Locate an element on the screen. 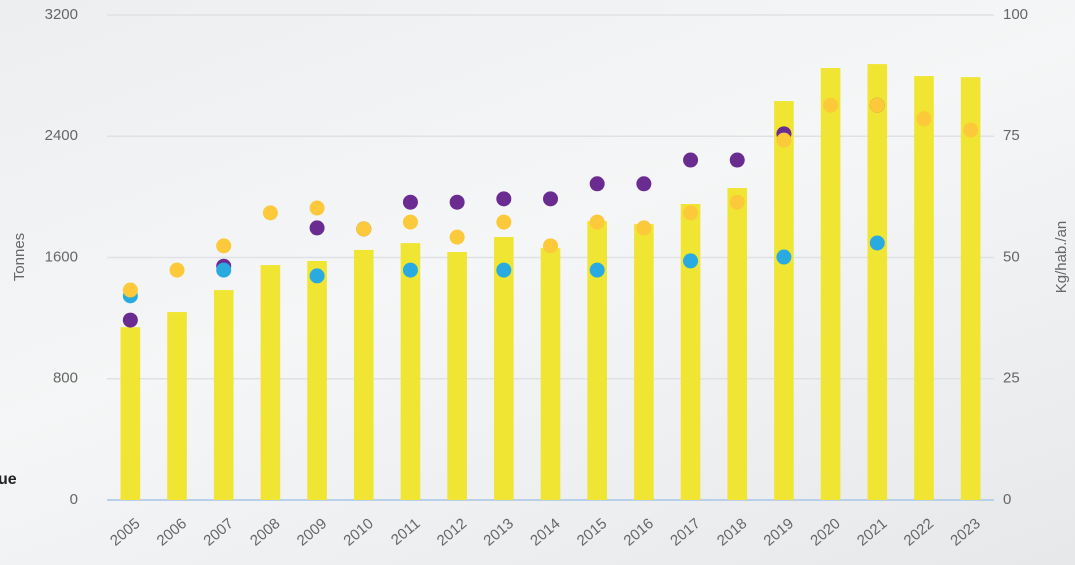 The width and height of the screenshot is (1075, 565). x-tick-label: 2009 is located at coordinates (312, 532).